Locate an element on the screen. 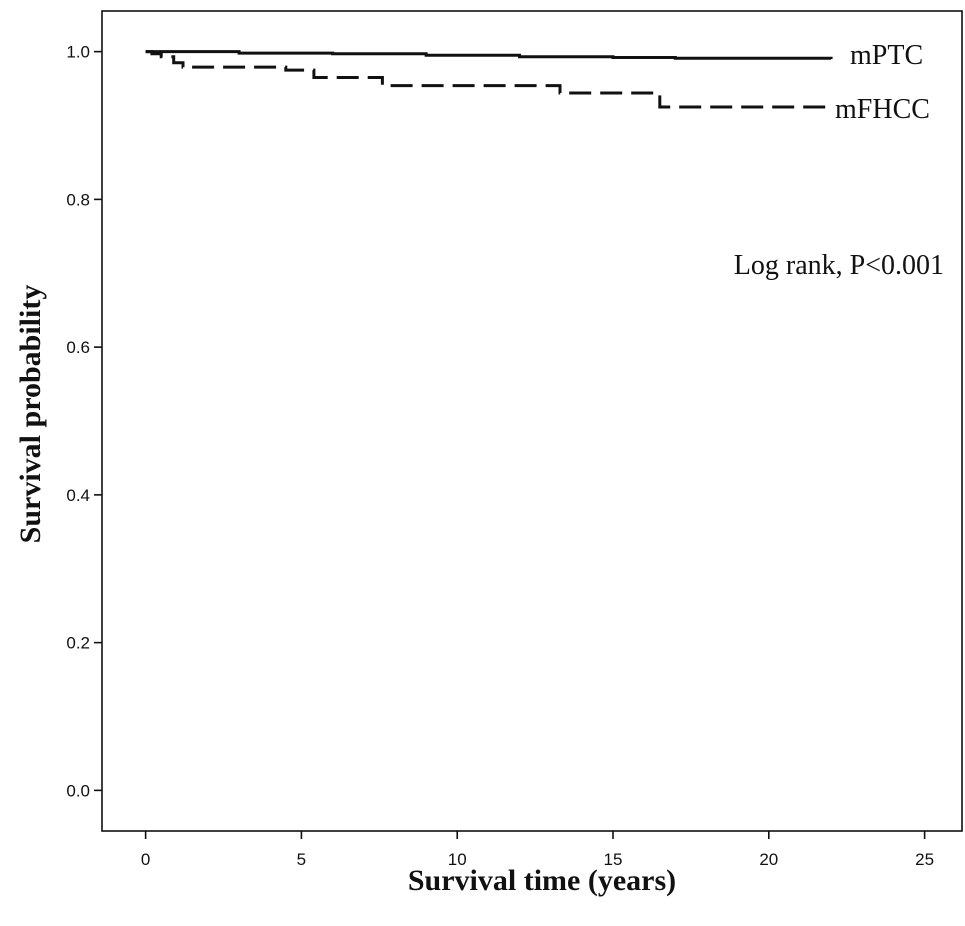 This screenshot has height=926, width=965. x-axis-title: Survival time (years) is located at coordinates (542, 880).